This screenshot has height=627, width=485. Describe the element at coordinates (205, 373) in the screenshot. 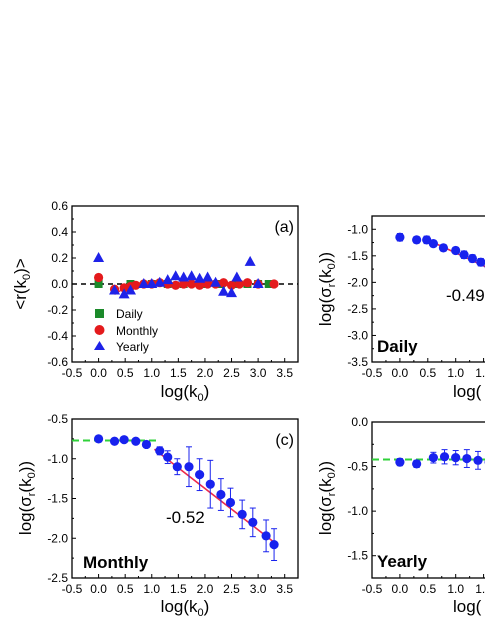

I see `x-tick-label-a-5: 2.0` at that location.